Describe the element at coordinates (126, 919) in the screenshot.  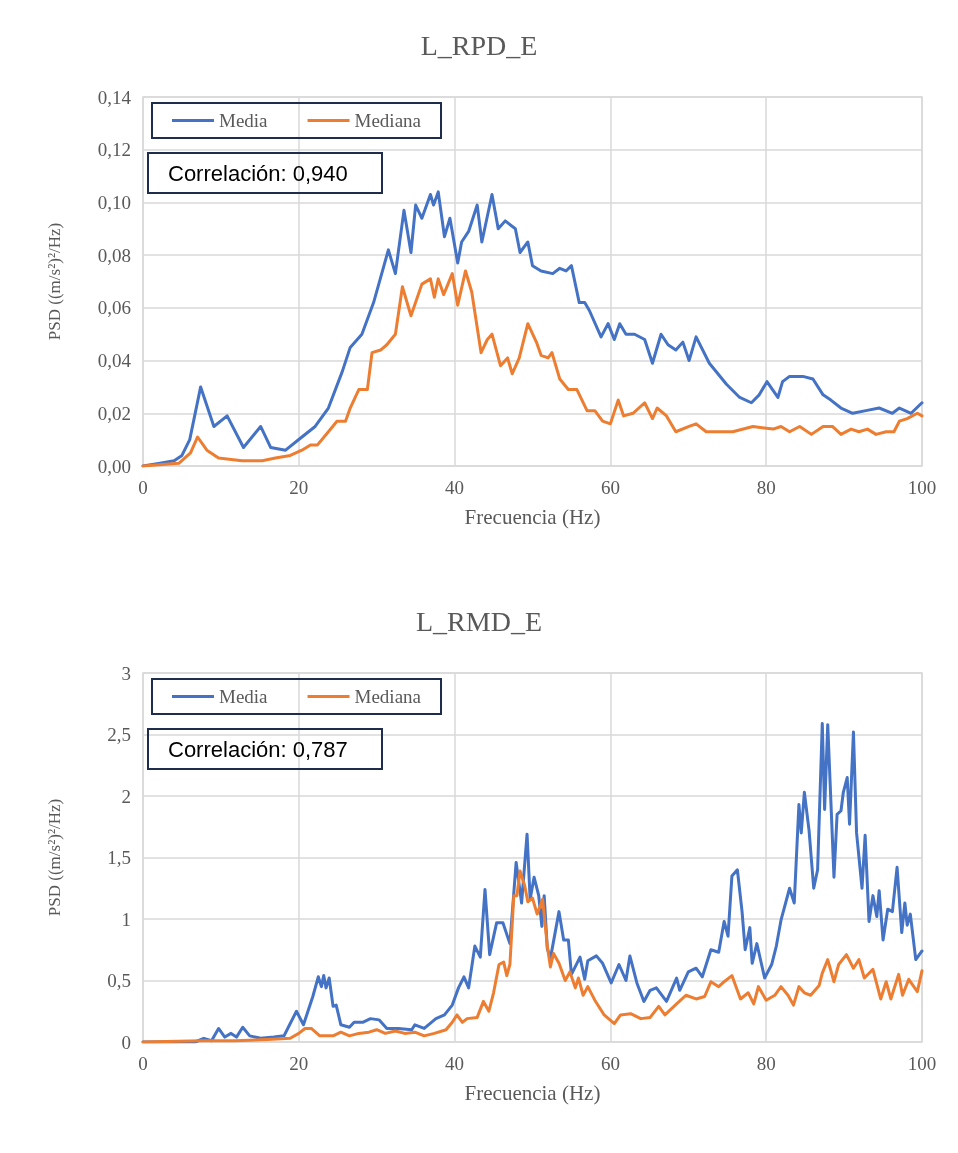
I see `y-tick-label: 1` at that location.